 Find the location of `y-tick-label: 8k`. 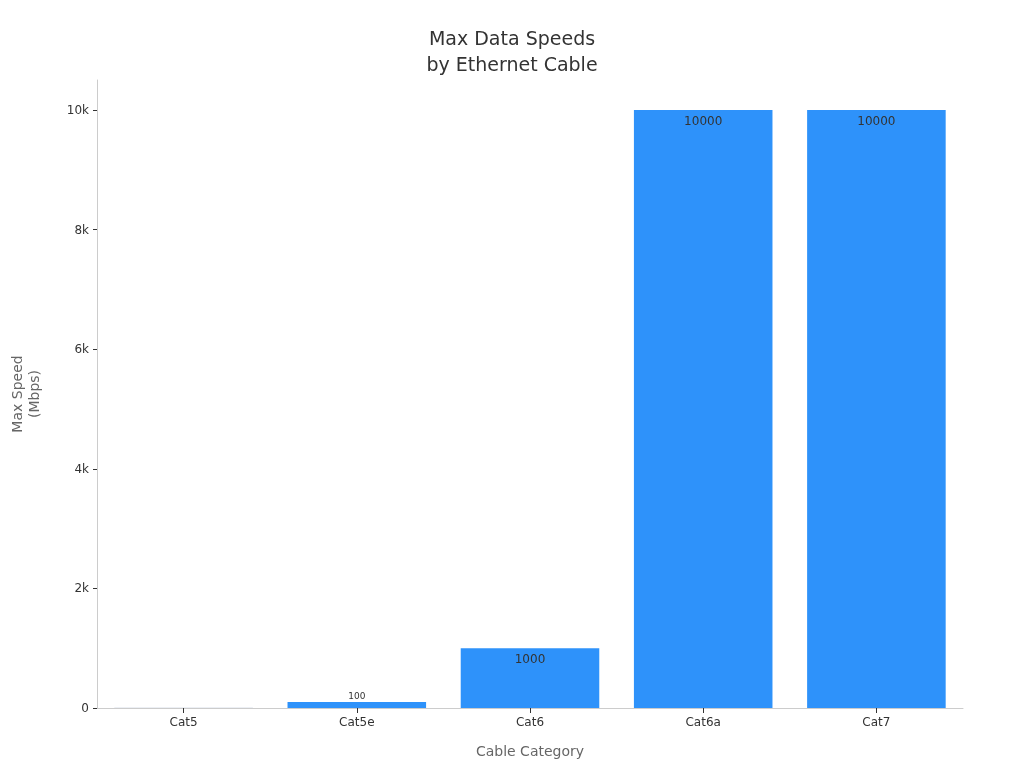

y-tick-label: 8k is located at coordinates (82, 229).